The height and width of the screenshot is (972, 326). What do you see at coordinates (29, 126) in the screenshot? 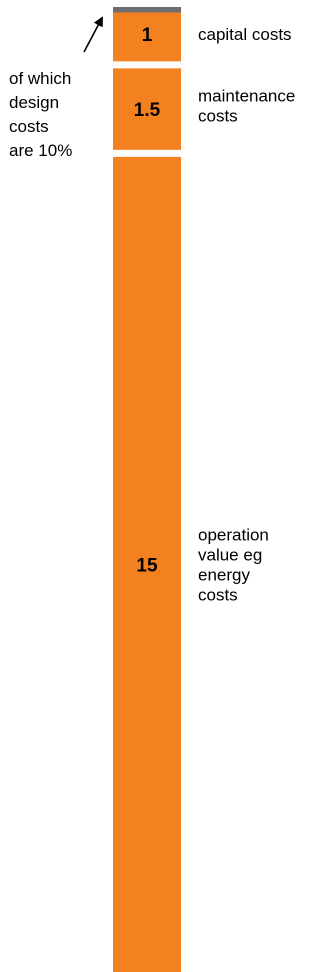
I see `annotation-line-2: costs` at bounding box center [29, 126].